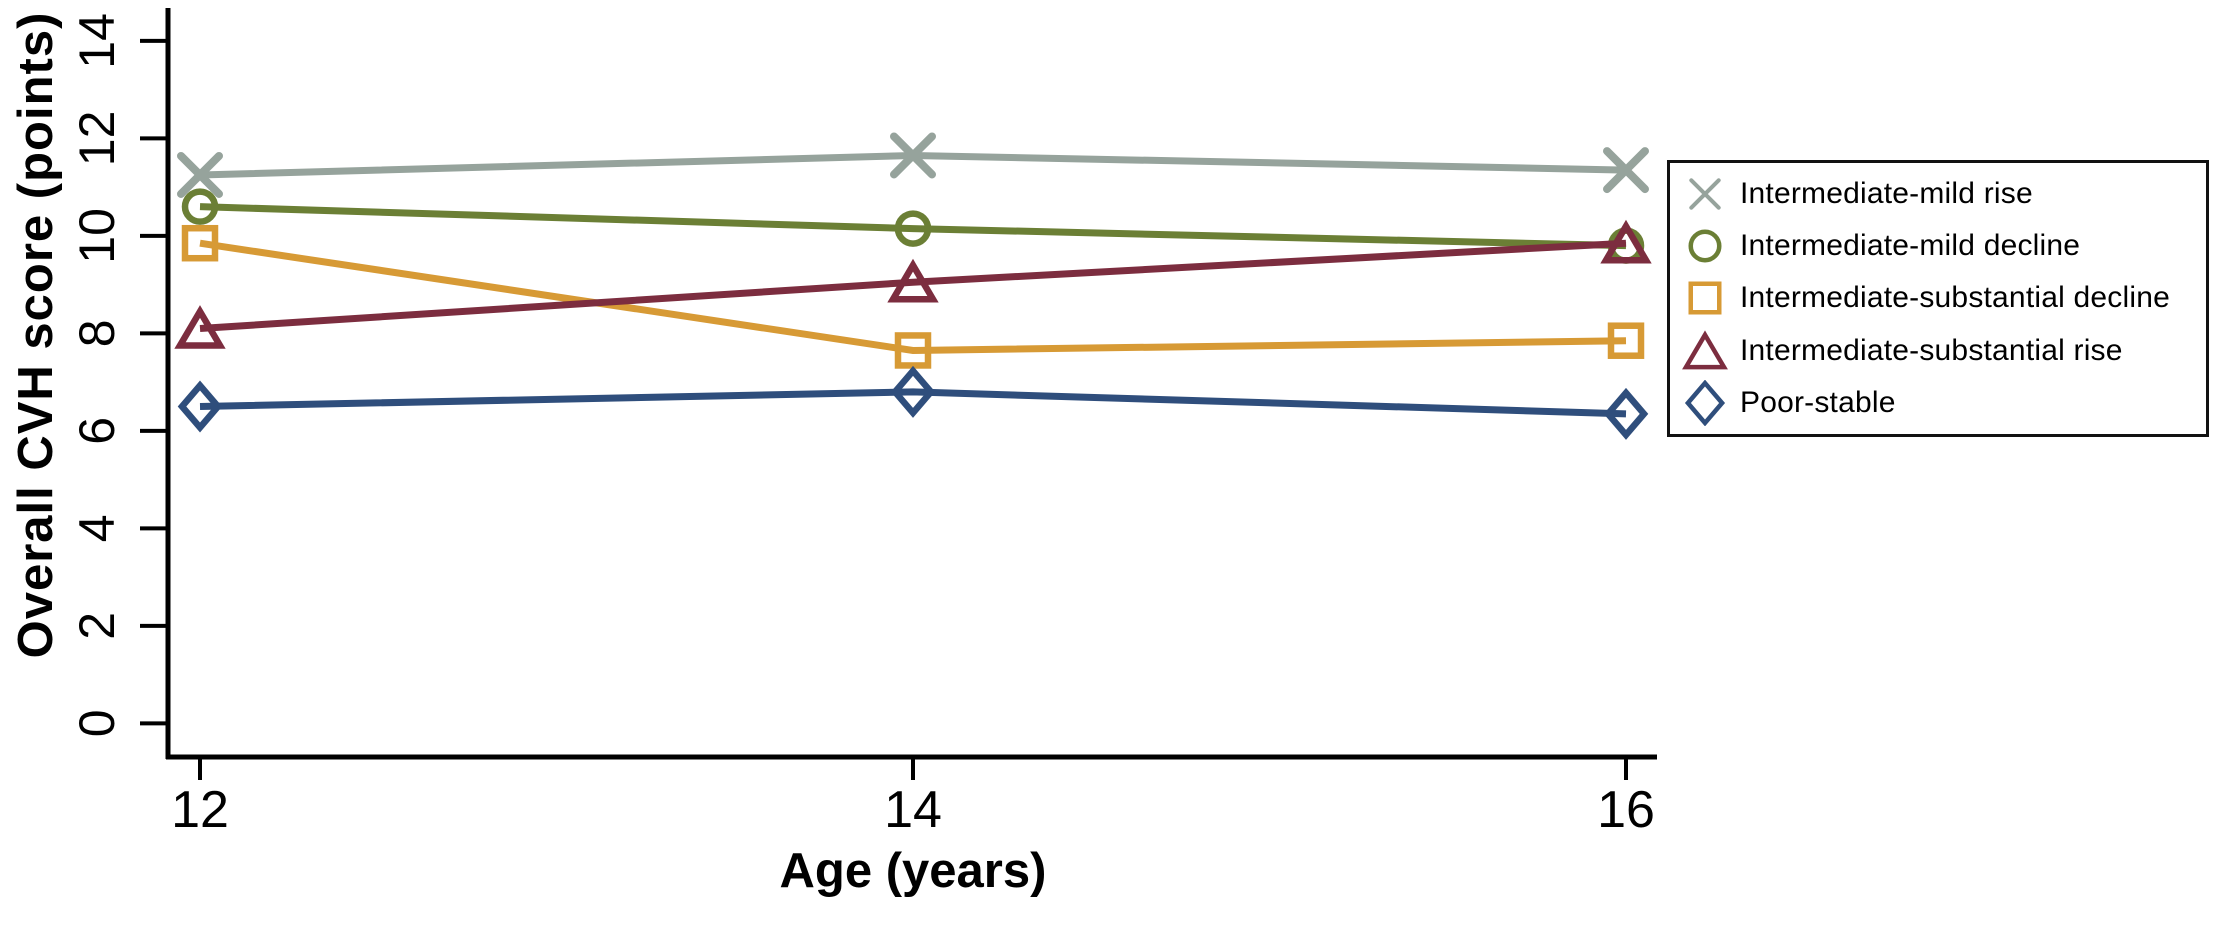 Image resolution: width=2213 pixels, height=930 pixels. Describe the element at coordinates (1944, 403) in the screenshot. I see `legend-item-poor-stable: Poor-stable` at that location.